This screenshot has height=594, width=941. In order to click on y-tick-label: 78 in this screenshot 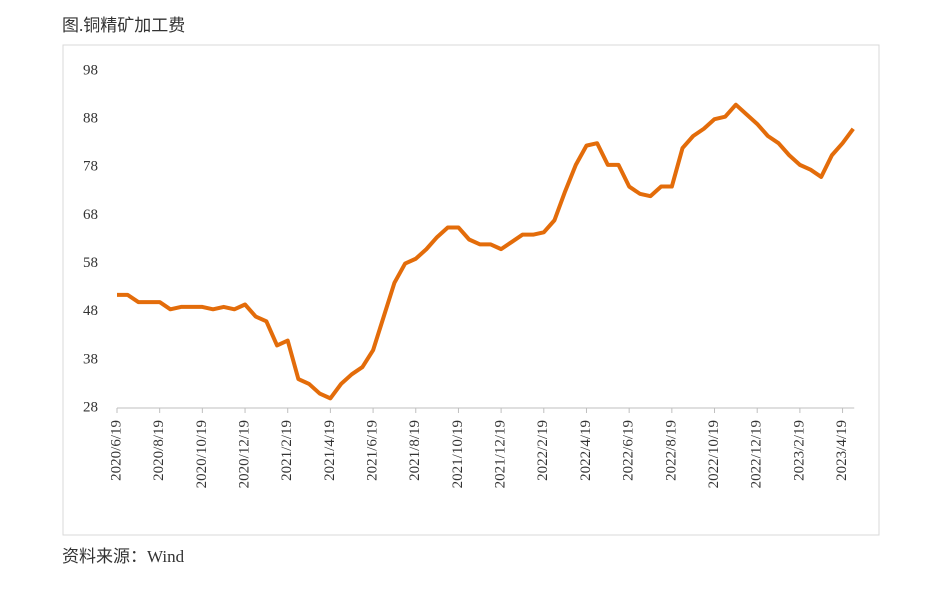, I will do `click(90, 167)`.